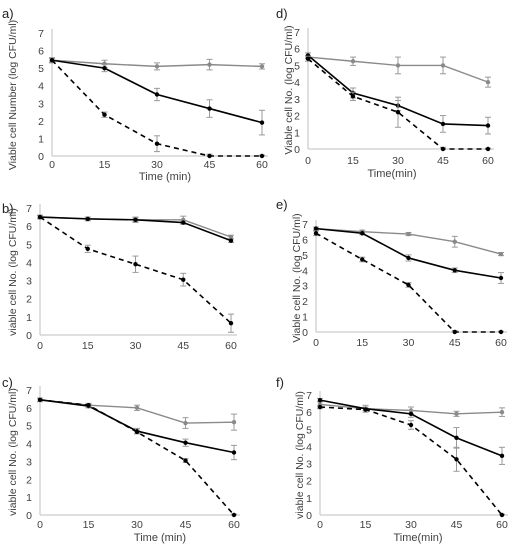 Image resolution: width=524 pixels, height=555 pixels. What do you see at coordinates (7, 382) in the screenshot?
I see `panel-label: c)` at bounding box center [7, 382].